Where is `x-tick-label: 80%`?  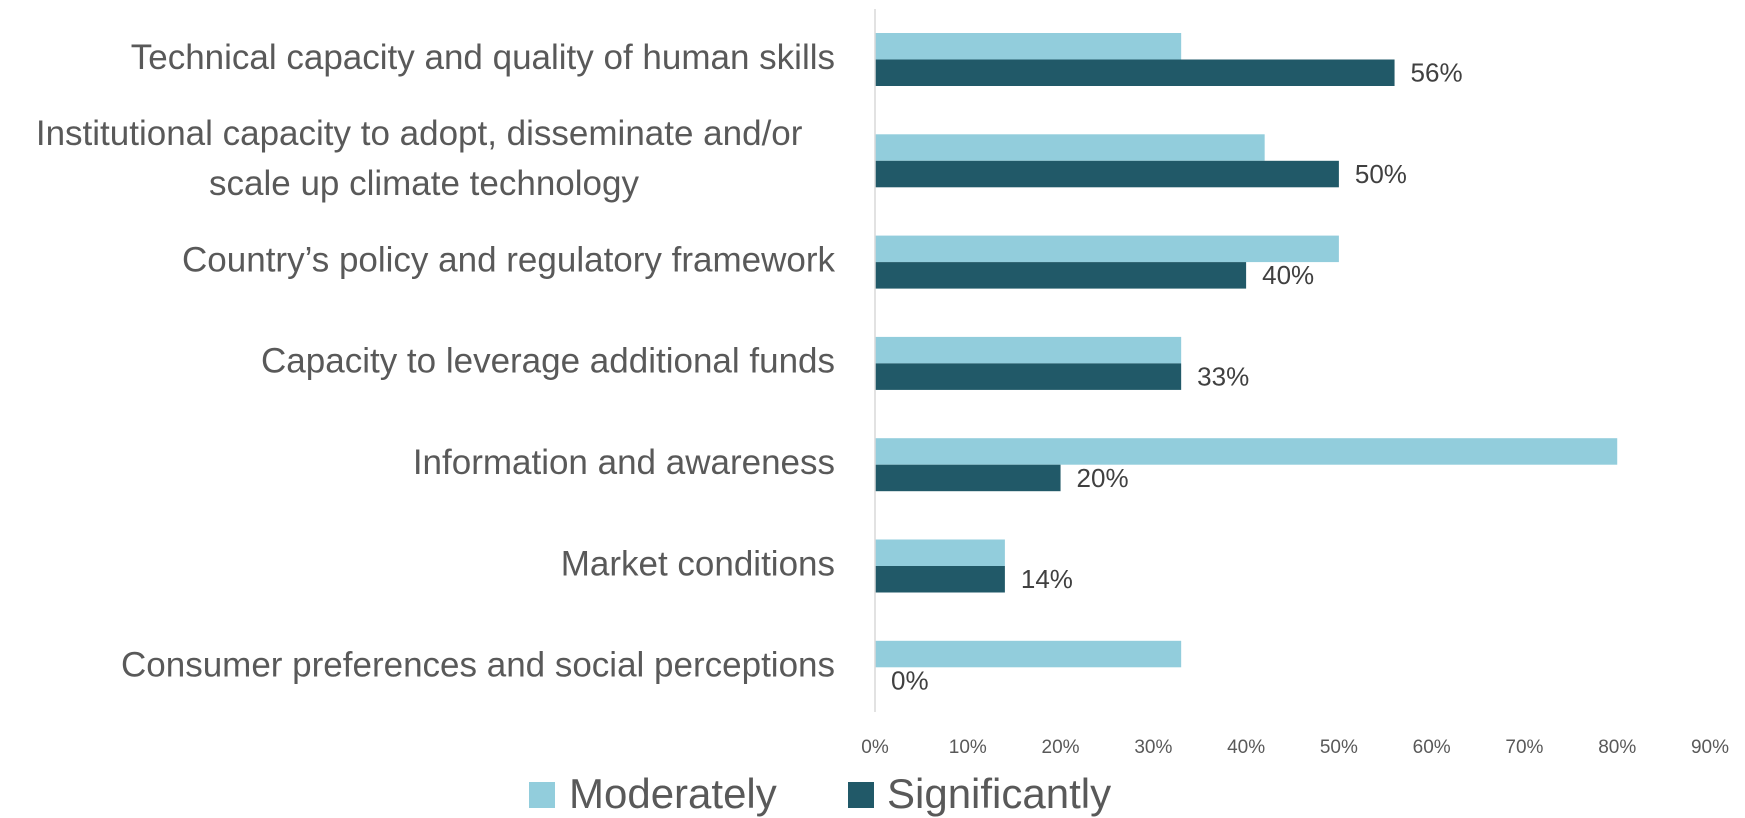 x-tick-label: 80% is located at coordinates (1617, 747).